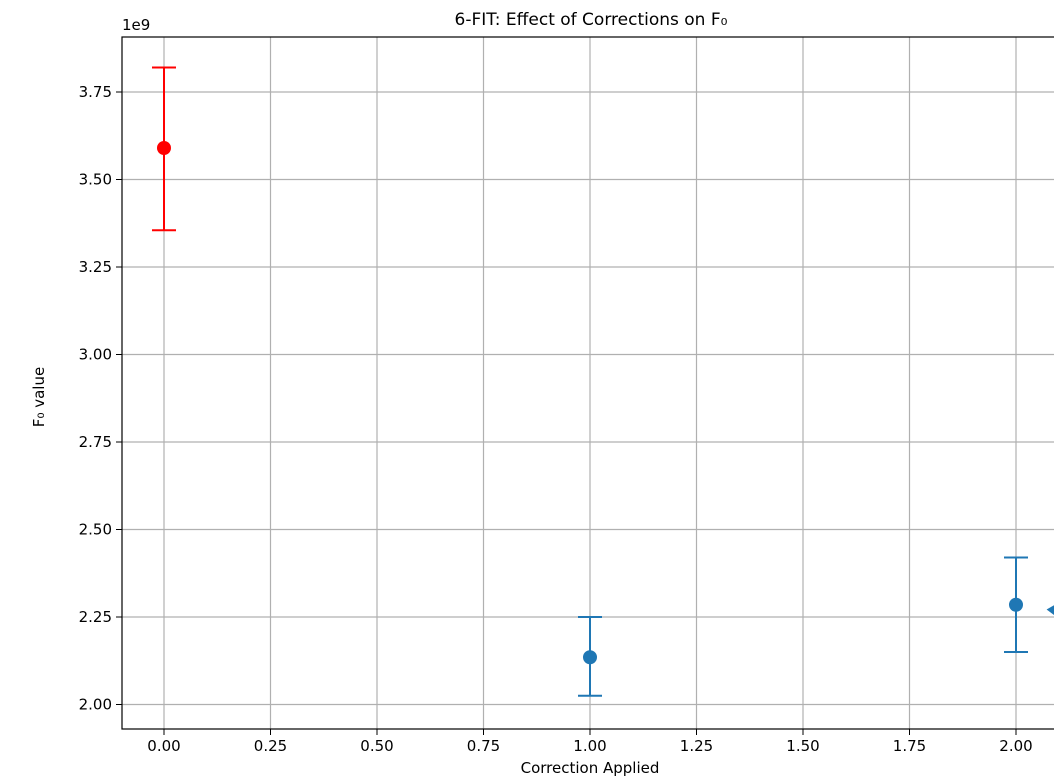 The image size is (1054, 779). What do you see at coordinates (95, 355) in the screenshot?
I see `y-tick-label: 3.00` at bounding box center [95, 355].